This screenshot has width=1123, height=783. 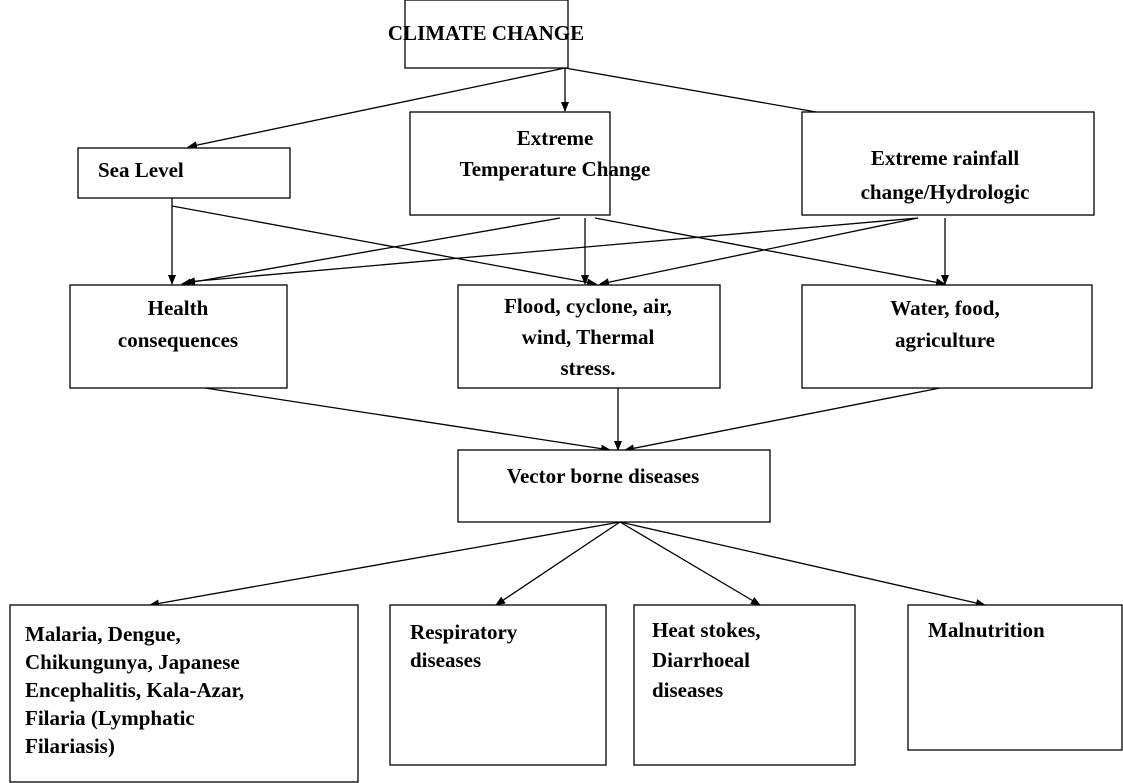 I want to click on node: Malnutrition, so click(x=1015, y=677).